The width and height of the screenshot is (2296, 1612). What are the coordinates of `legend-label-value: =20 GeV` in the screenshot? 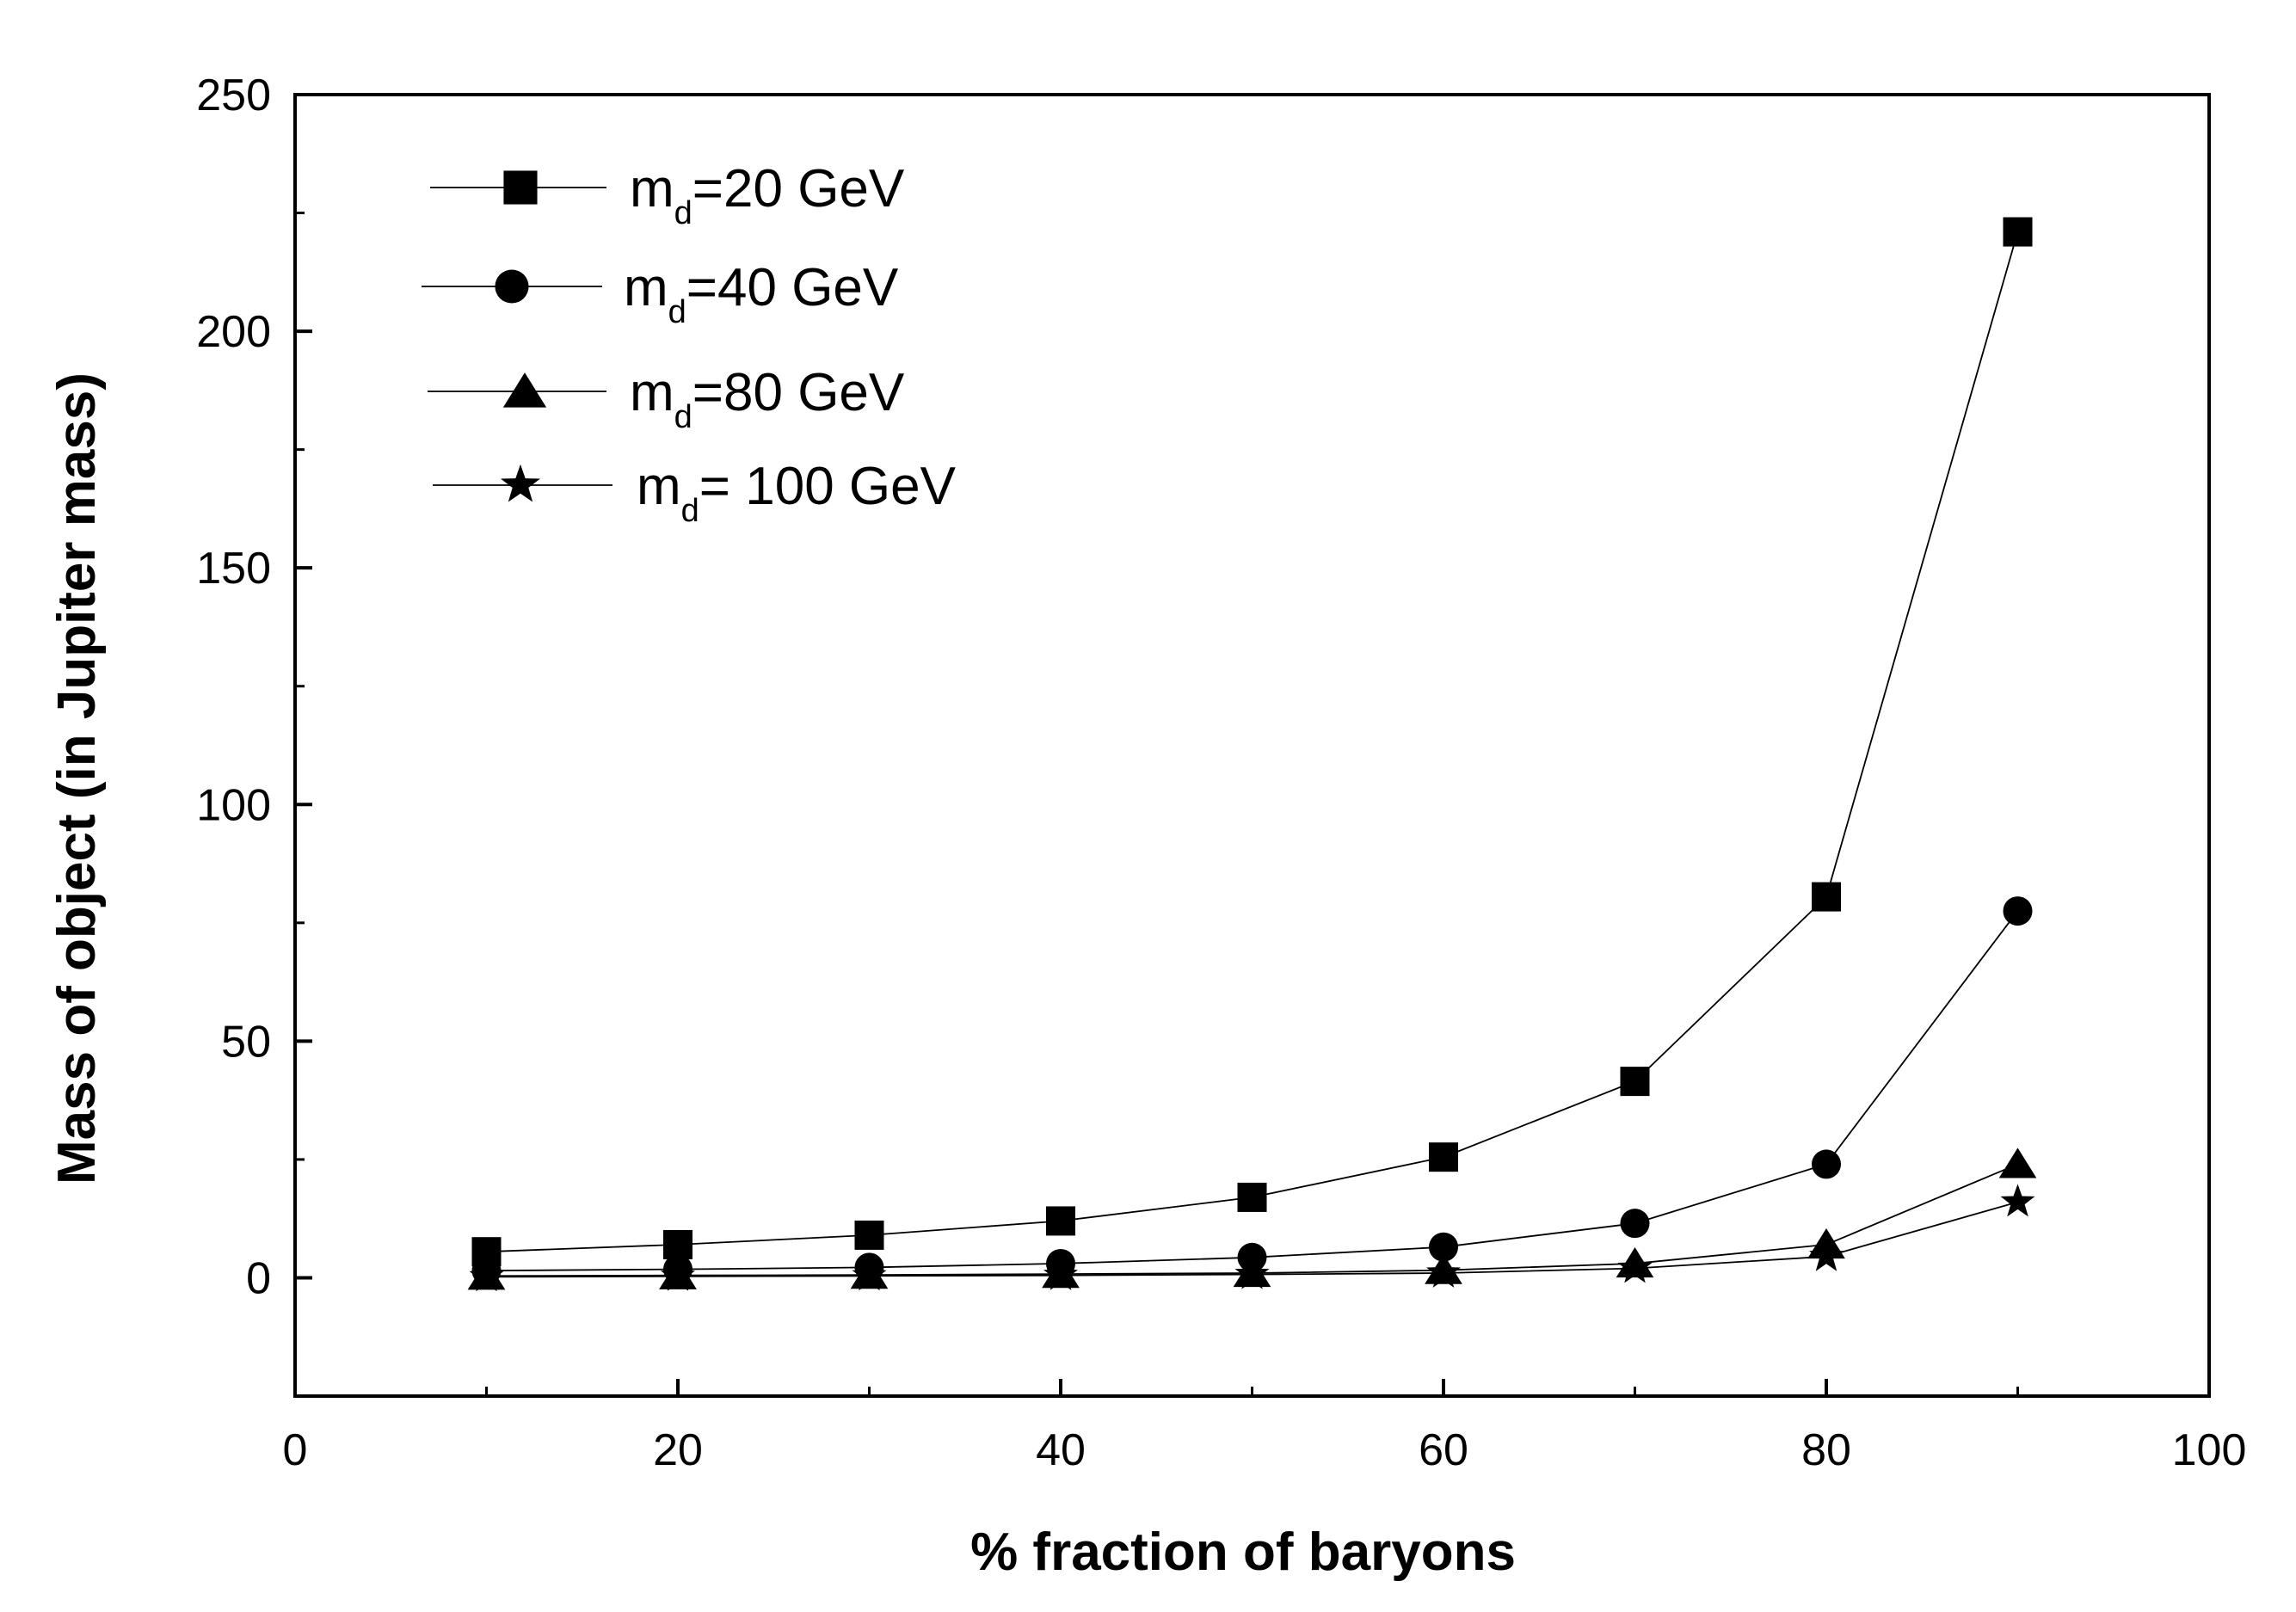 It's located at (798, 188).